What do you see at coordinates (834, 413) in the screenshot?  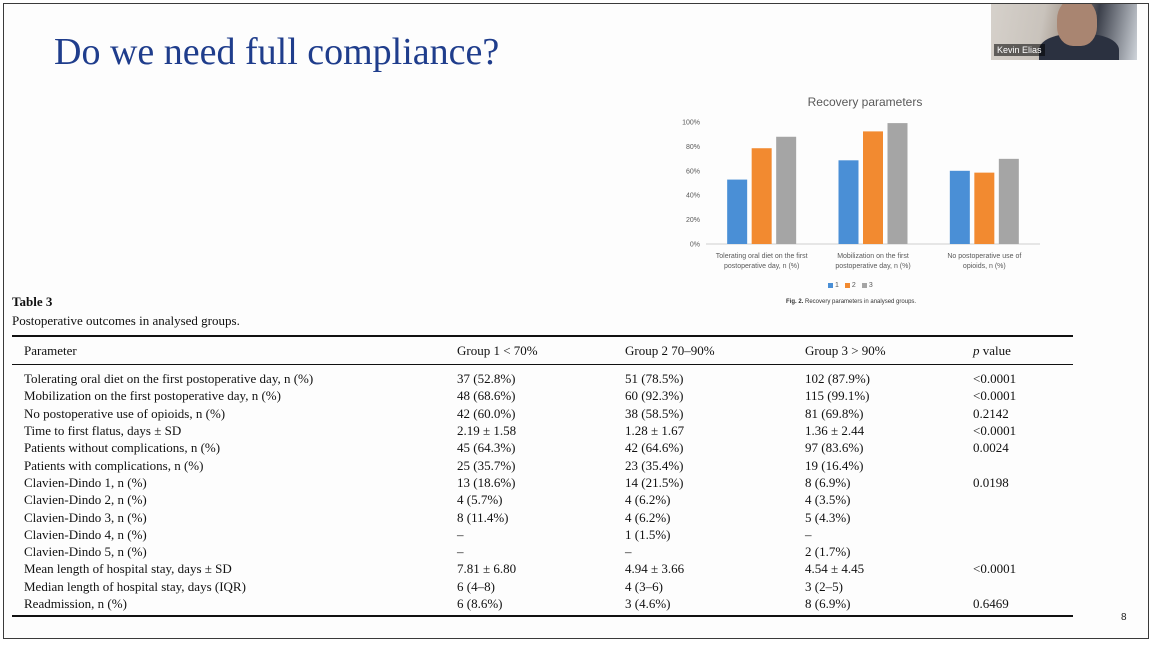 I see `cell-group-3: 81 (69.8%)` at bounding box center [834, 413].